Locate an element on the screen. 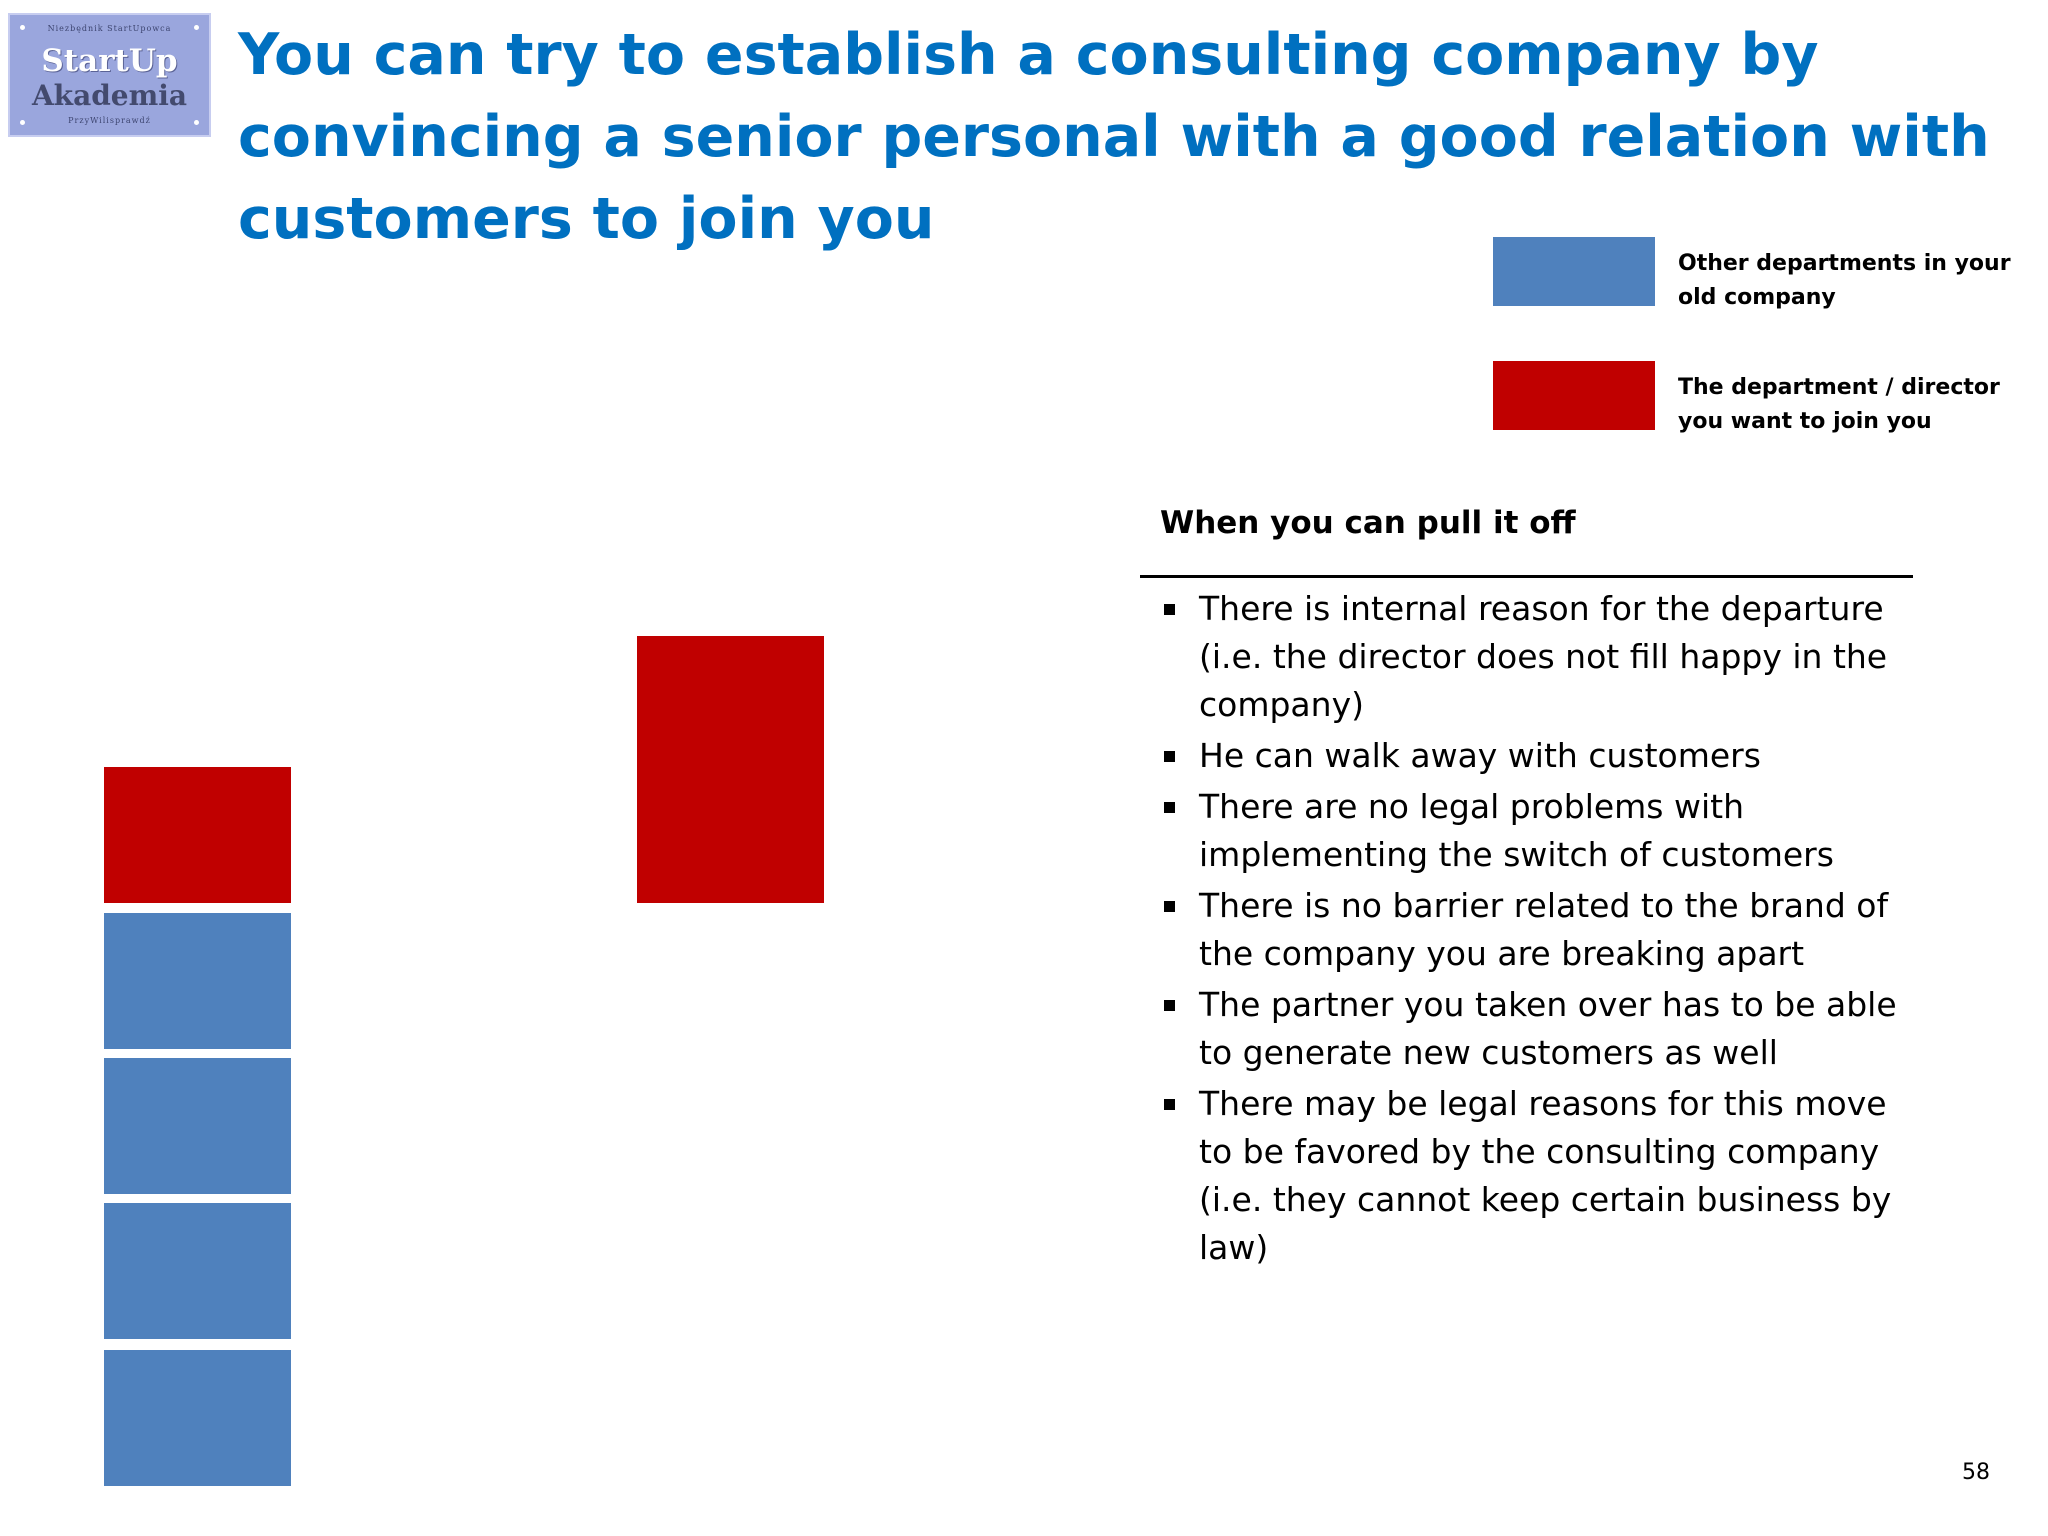 The image size is (2048, 1536). legend-item-other-departments: Other departments in your old company is located at coordinates (1770, 273).